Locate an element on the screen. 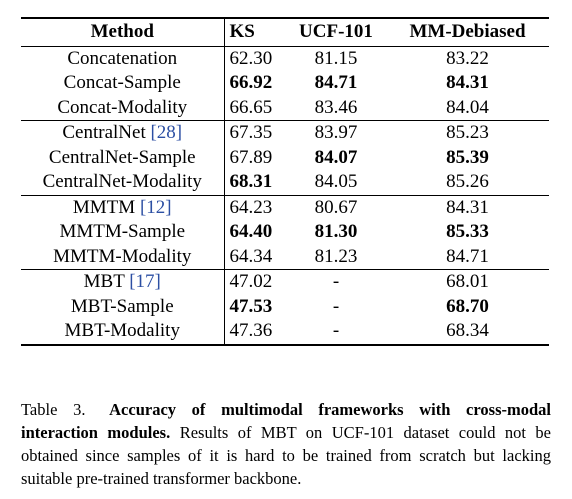  method-name: MBT-Sample is located at coordinates (122, 306).